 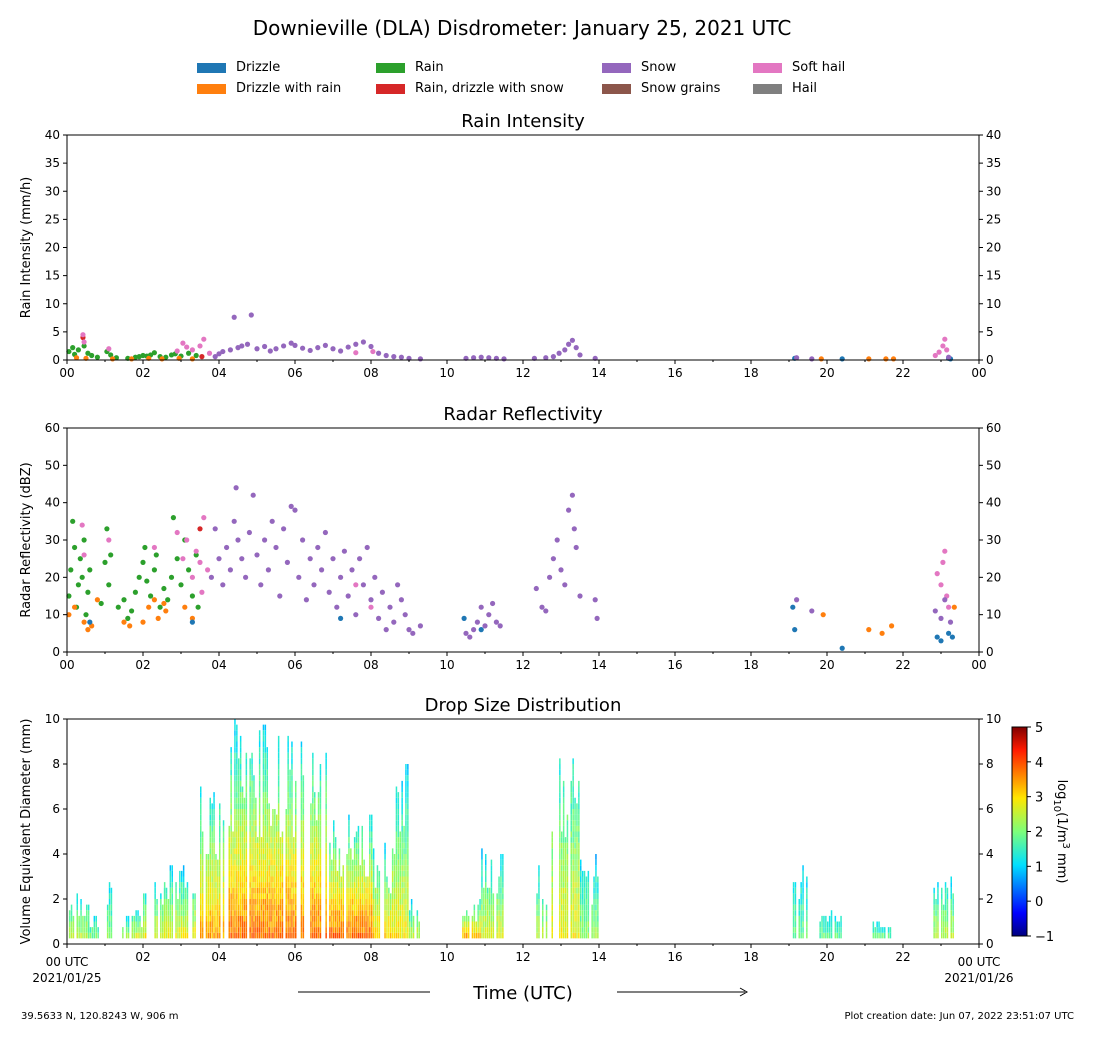 What do you see at coordinates (1019, 831) in the screenshot?
I see `colorbar` at bounding box center [1019, 831].